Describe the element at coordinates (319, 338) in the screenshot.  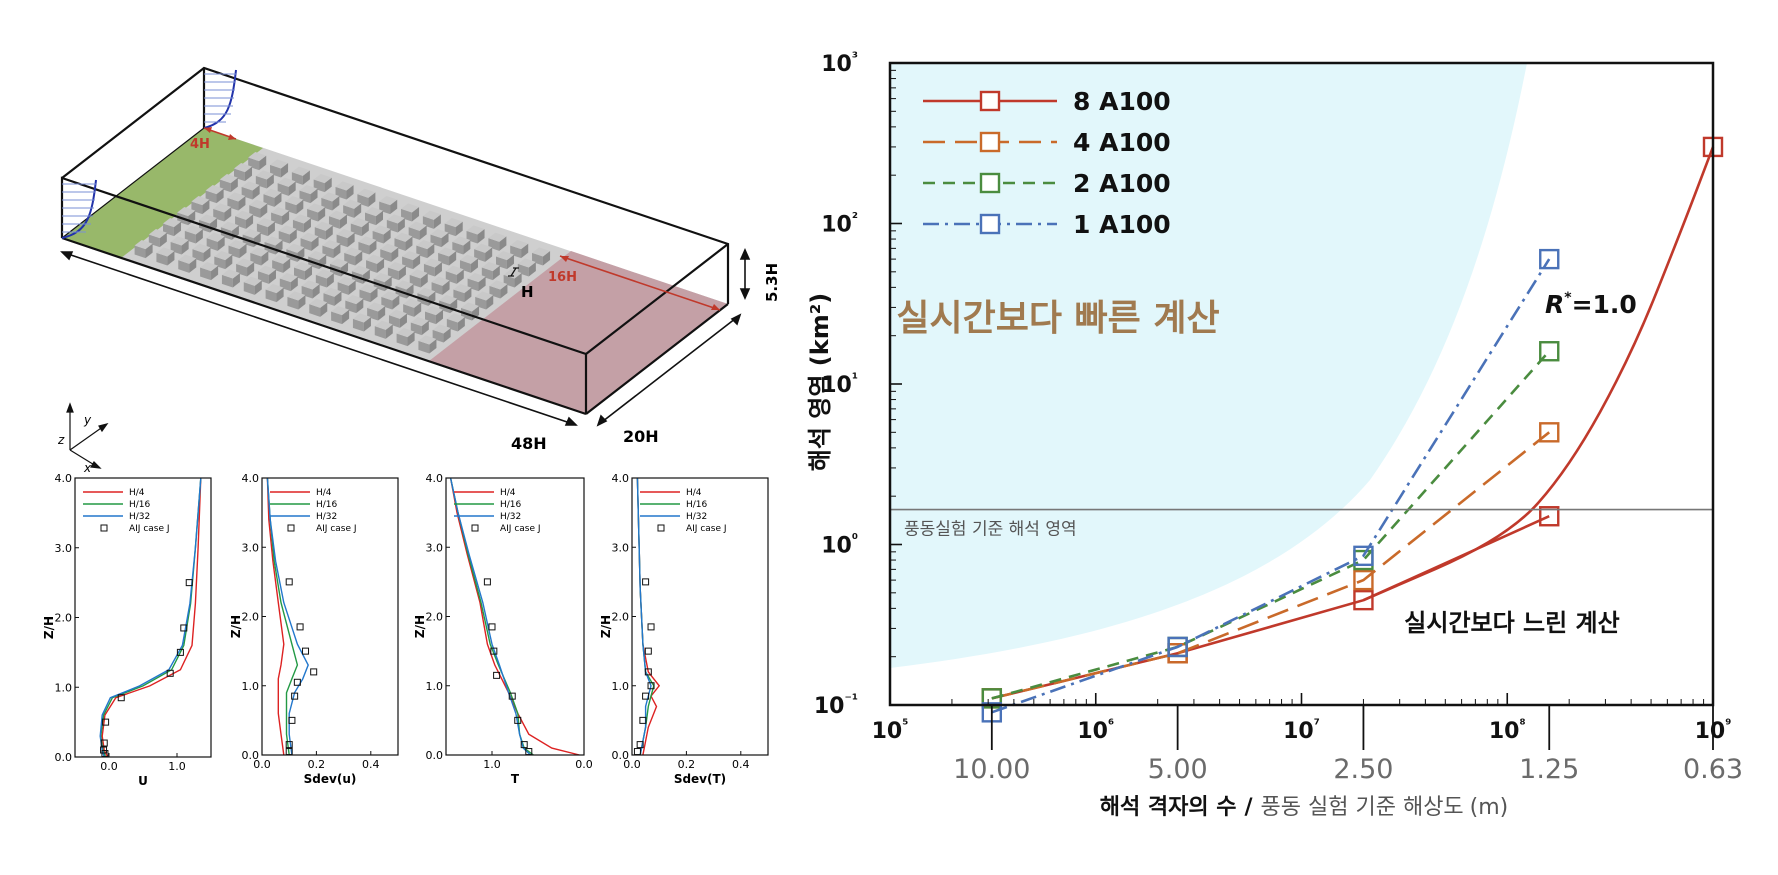
I see `dim-length-arrow` at that location.